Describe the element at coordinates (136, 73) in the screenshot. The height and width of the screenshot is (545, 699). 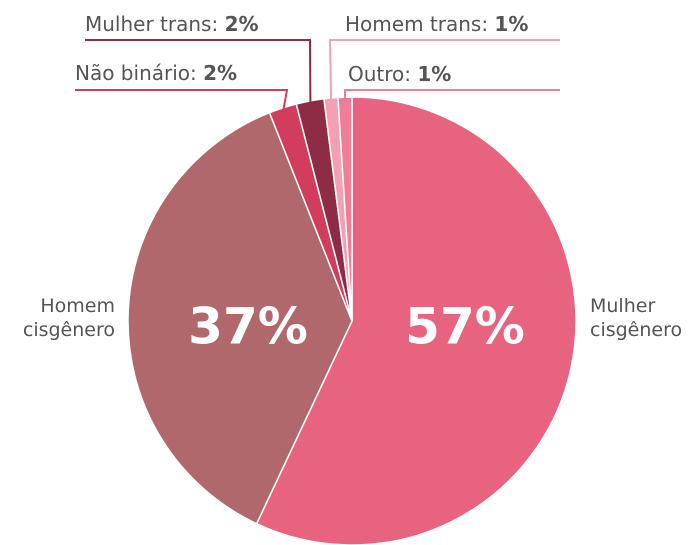
I see `slice-name: Não binário:` at that location.